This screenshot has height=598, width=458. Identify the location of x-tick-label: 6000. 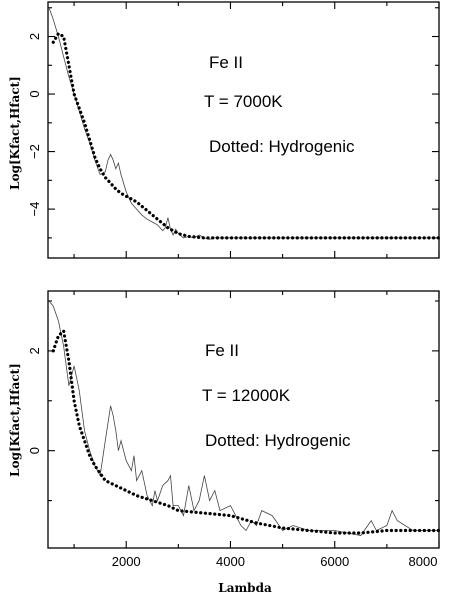
(334, 561).